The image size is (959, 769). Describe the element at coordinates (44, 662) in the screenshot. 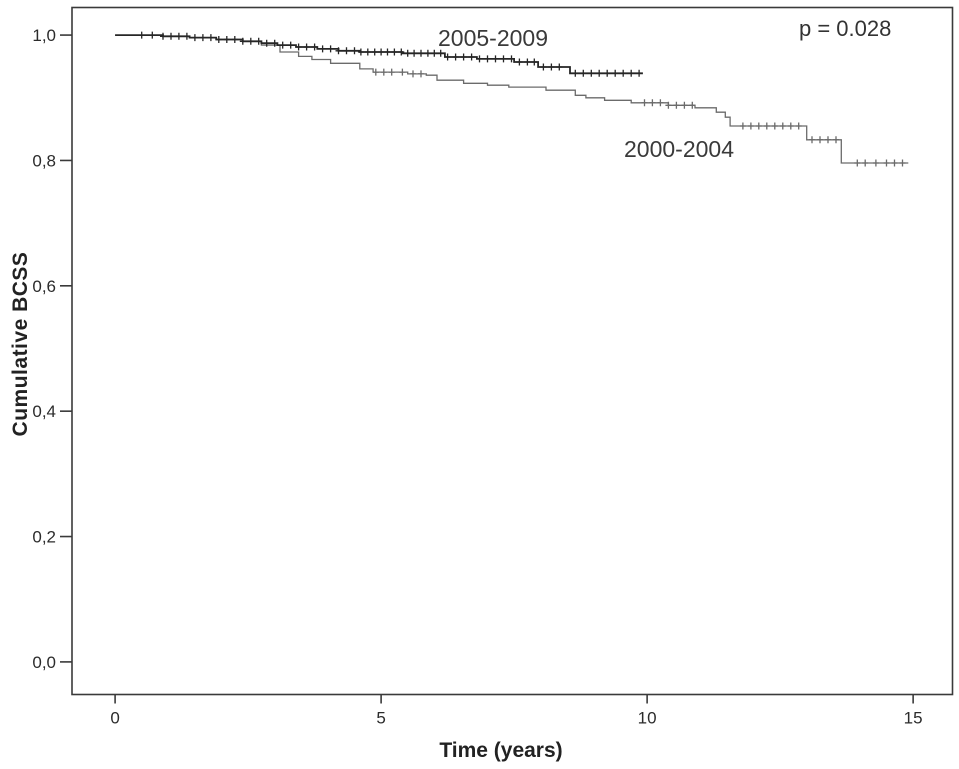

I see `y-tick-label: 0,0` at that location.